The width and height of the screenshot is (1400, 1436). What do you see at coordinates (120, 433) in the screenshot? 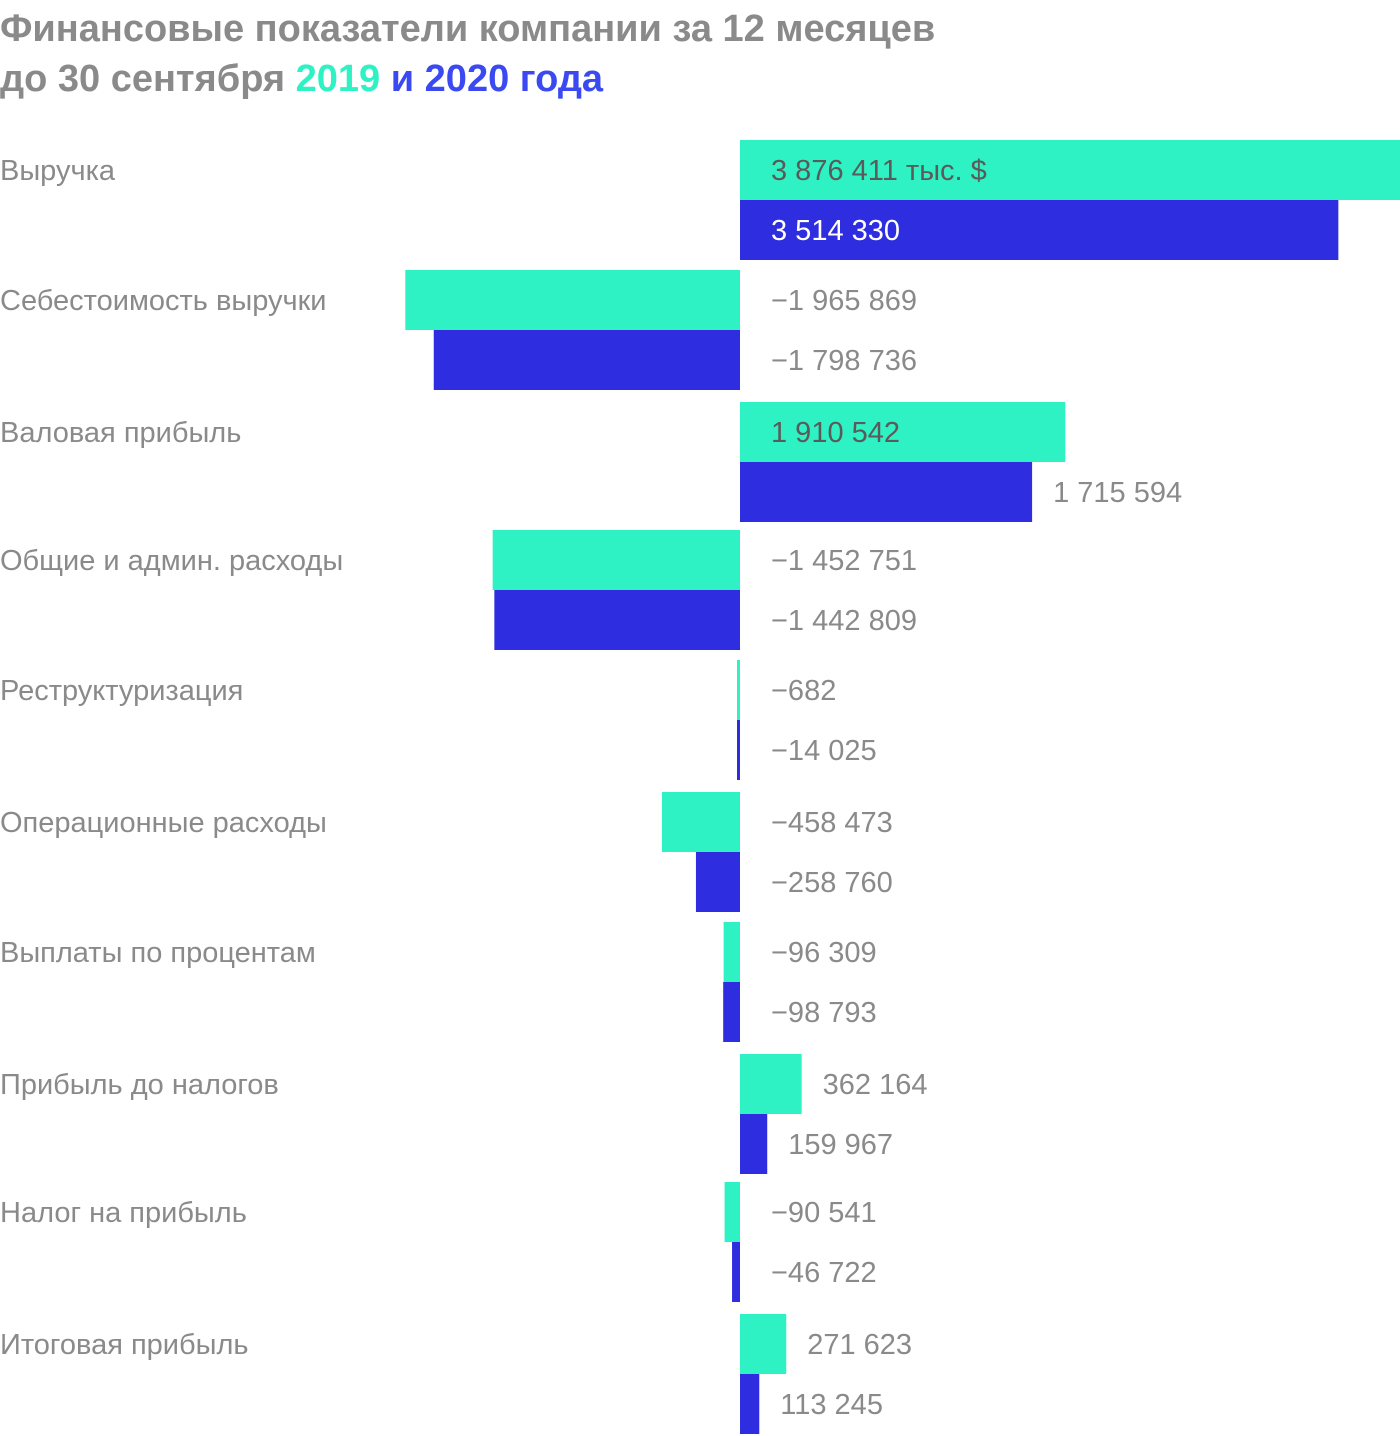
I see `category-label: Валовая прибыль` at bounding box center [120, 433].